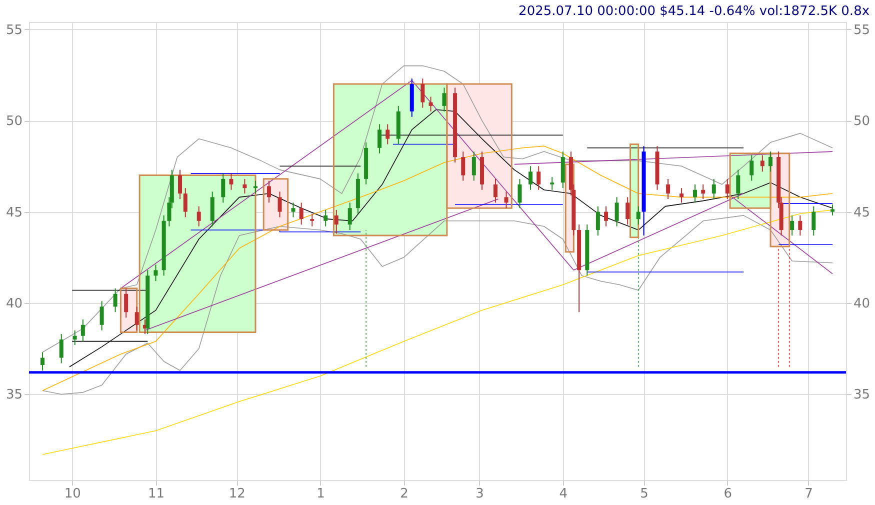 This screenshot has width=875, height=505. Describe the element at coordinates (156, 494) in the screenshot. I see `x-tick-label: 11` at that location.